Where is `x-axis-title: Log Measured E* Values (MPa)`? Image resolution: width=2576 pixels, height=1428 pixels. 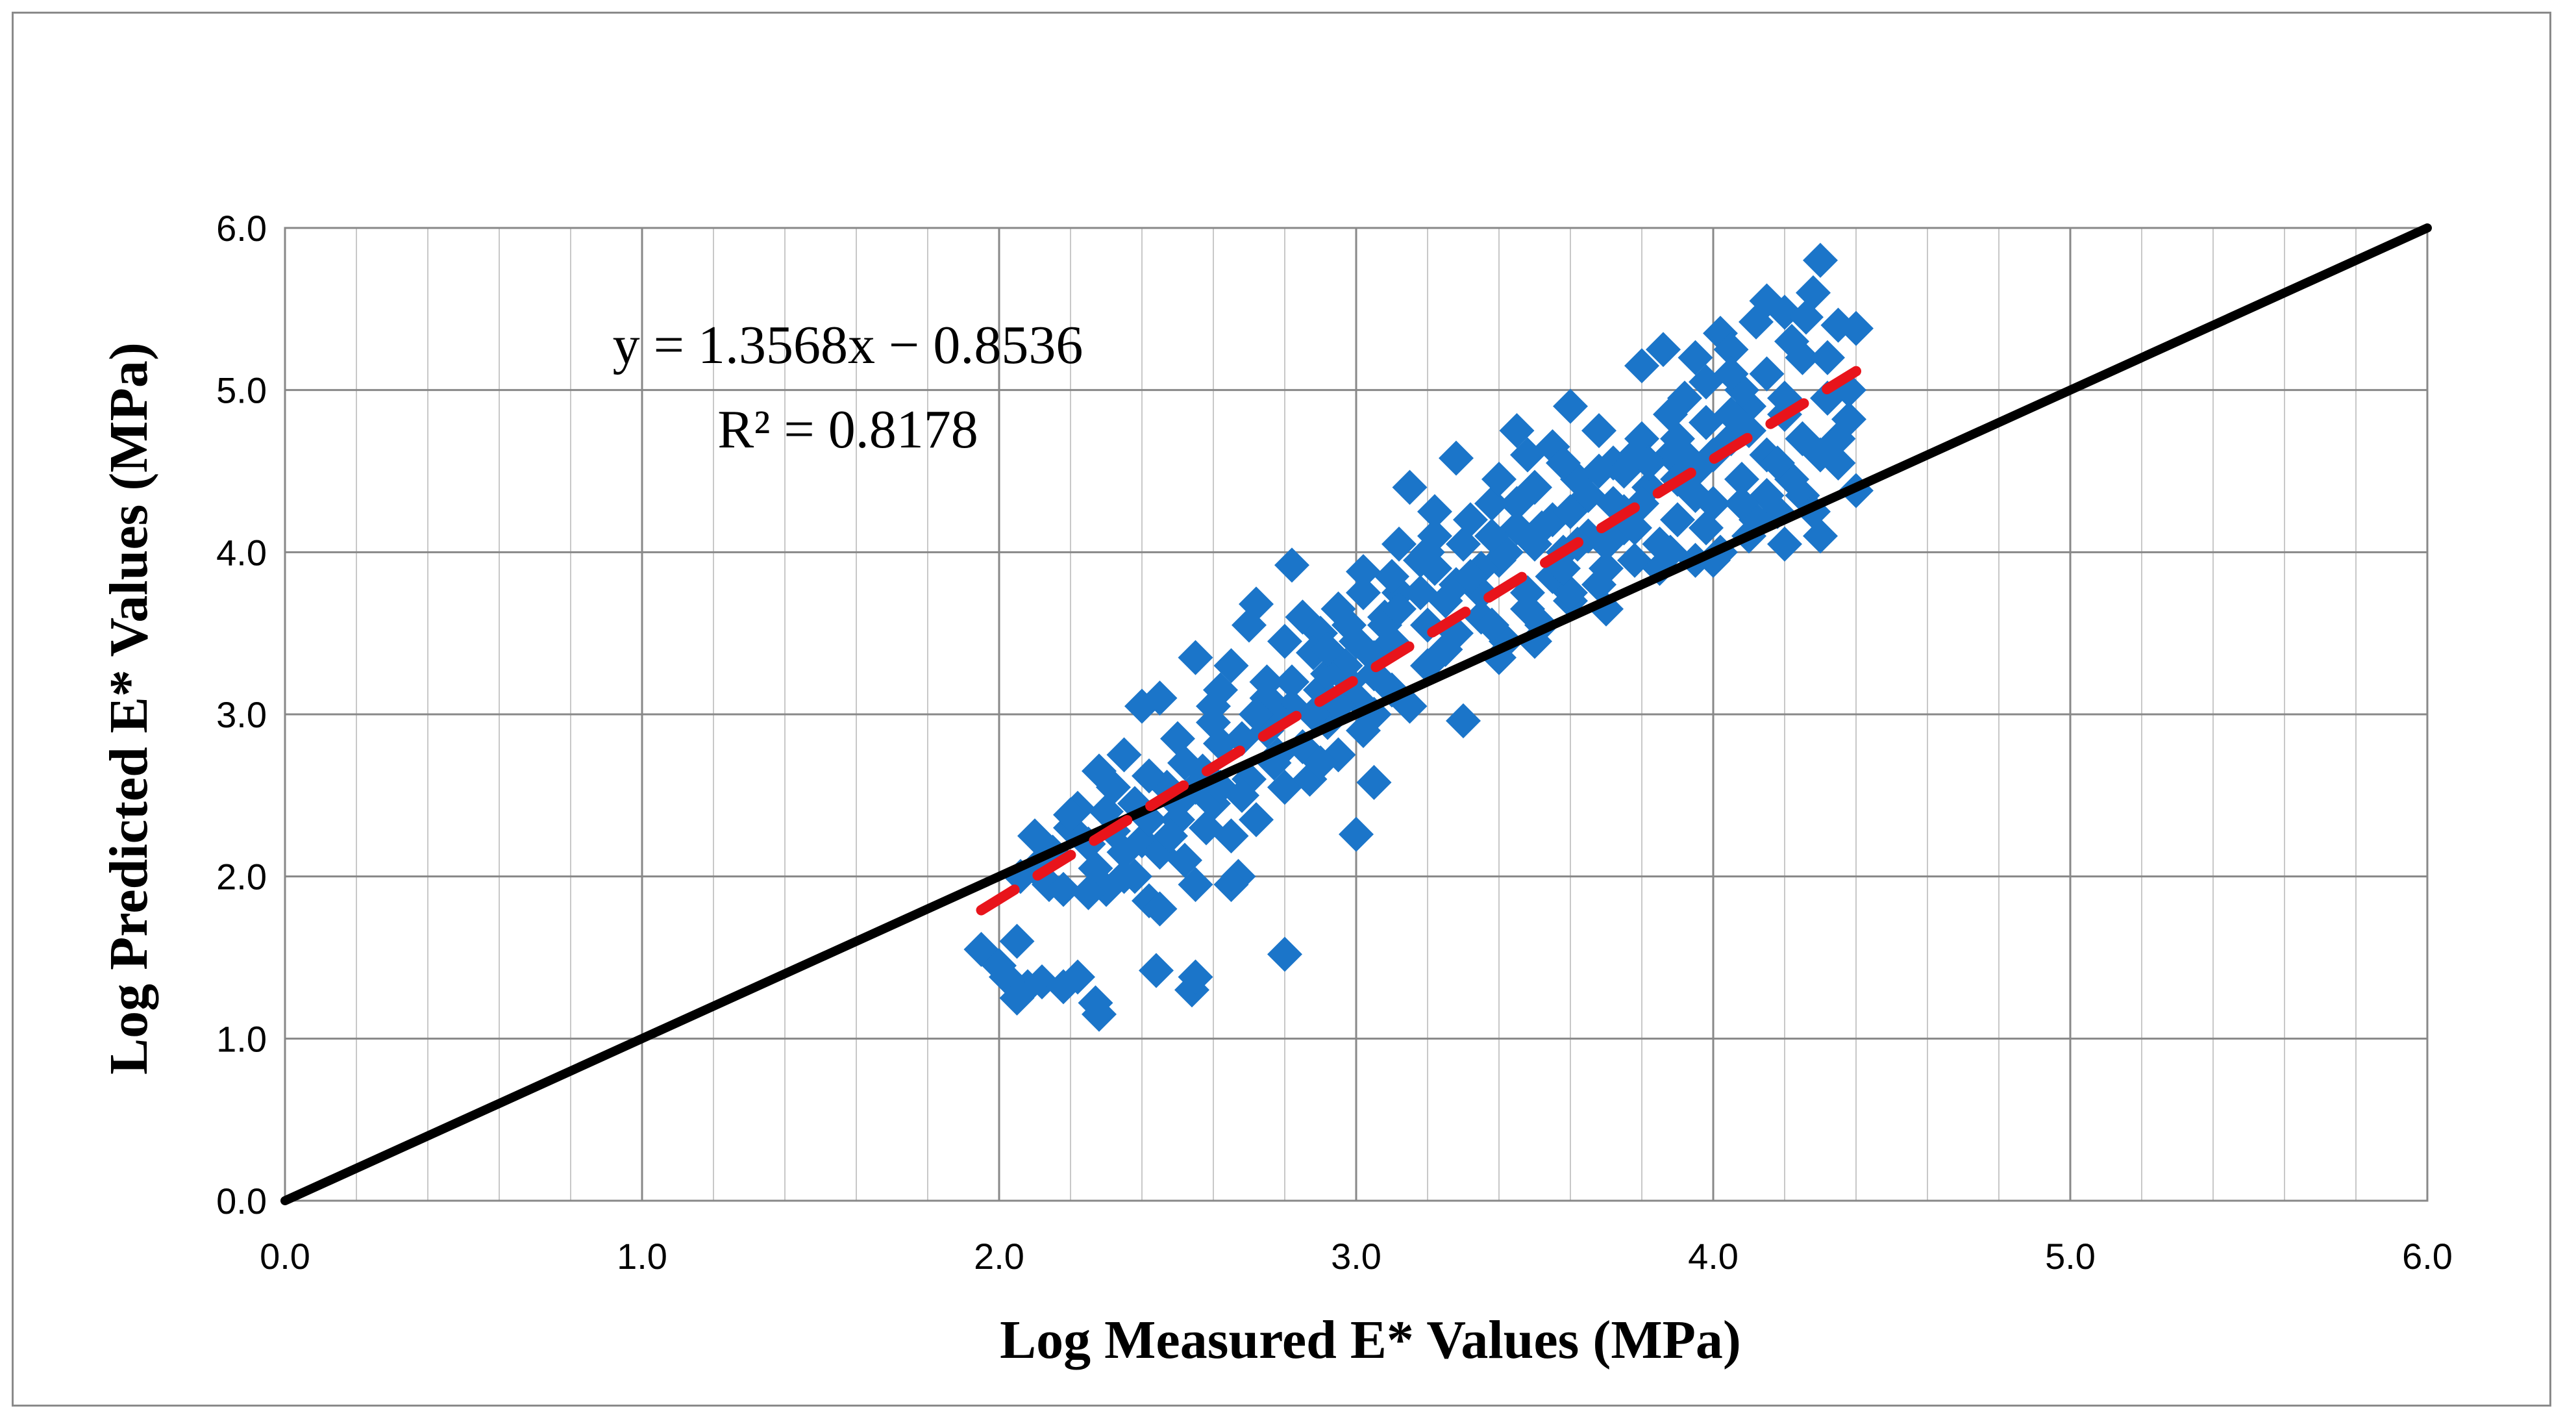
x-axis-title: Log Measured E* Values (MPa) is located at coordinates (1370, 1340).